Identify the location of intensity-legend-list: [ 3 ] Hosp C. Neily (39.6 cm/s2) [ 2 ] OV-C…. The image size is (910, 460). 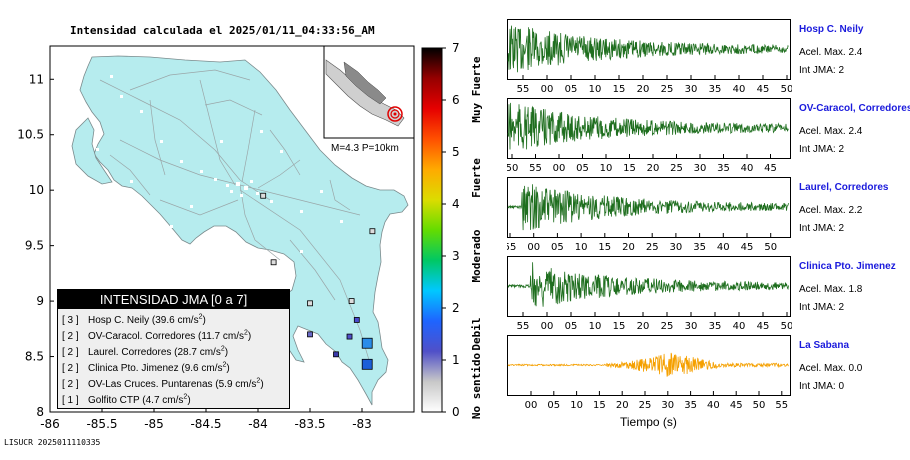
(175, 361).